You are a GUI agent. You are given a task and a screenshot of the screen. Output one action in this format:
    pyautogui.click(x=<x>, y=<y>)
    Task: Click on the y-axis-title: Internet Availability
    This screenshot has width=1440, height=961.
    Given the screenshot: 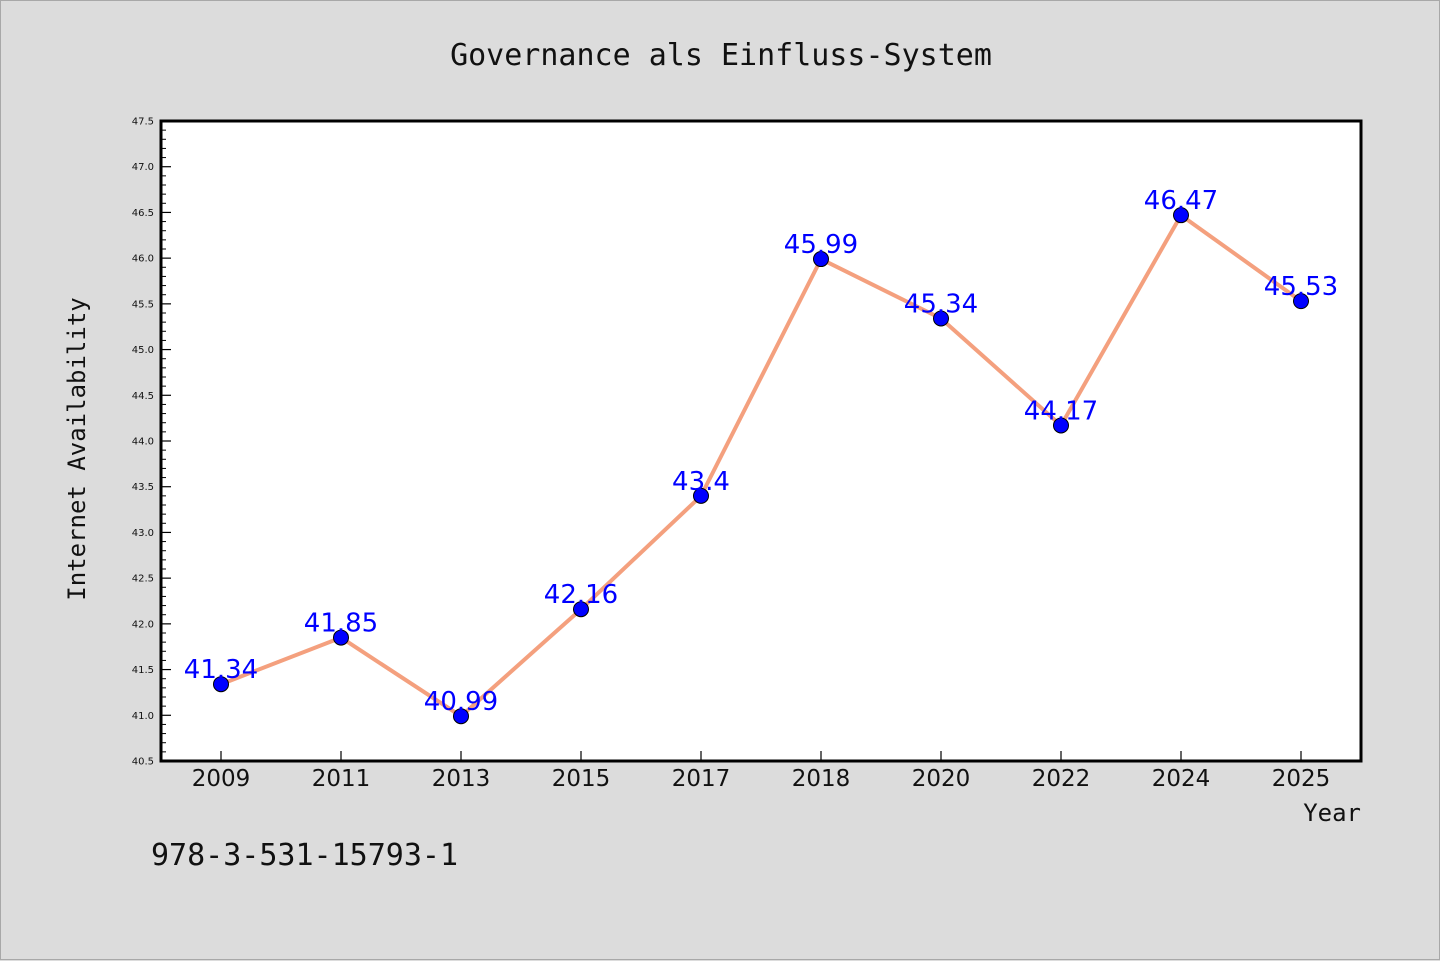 What is the action you would take?
    pyautogui.click(x=77, y=448)
    